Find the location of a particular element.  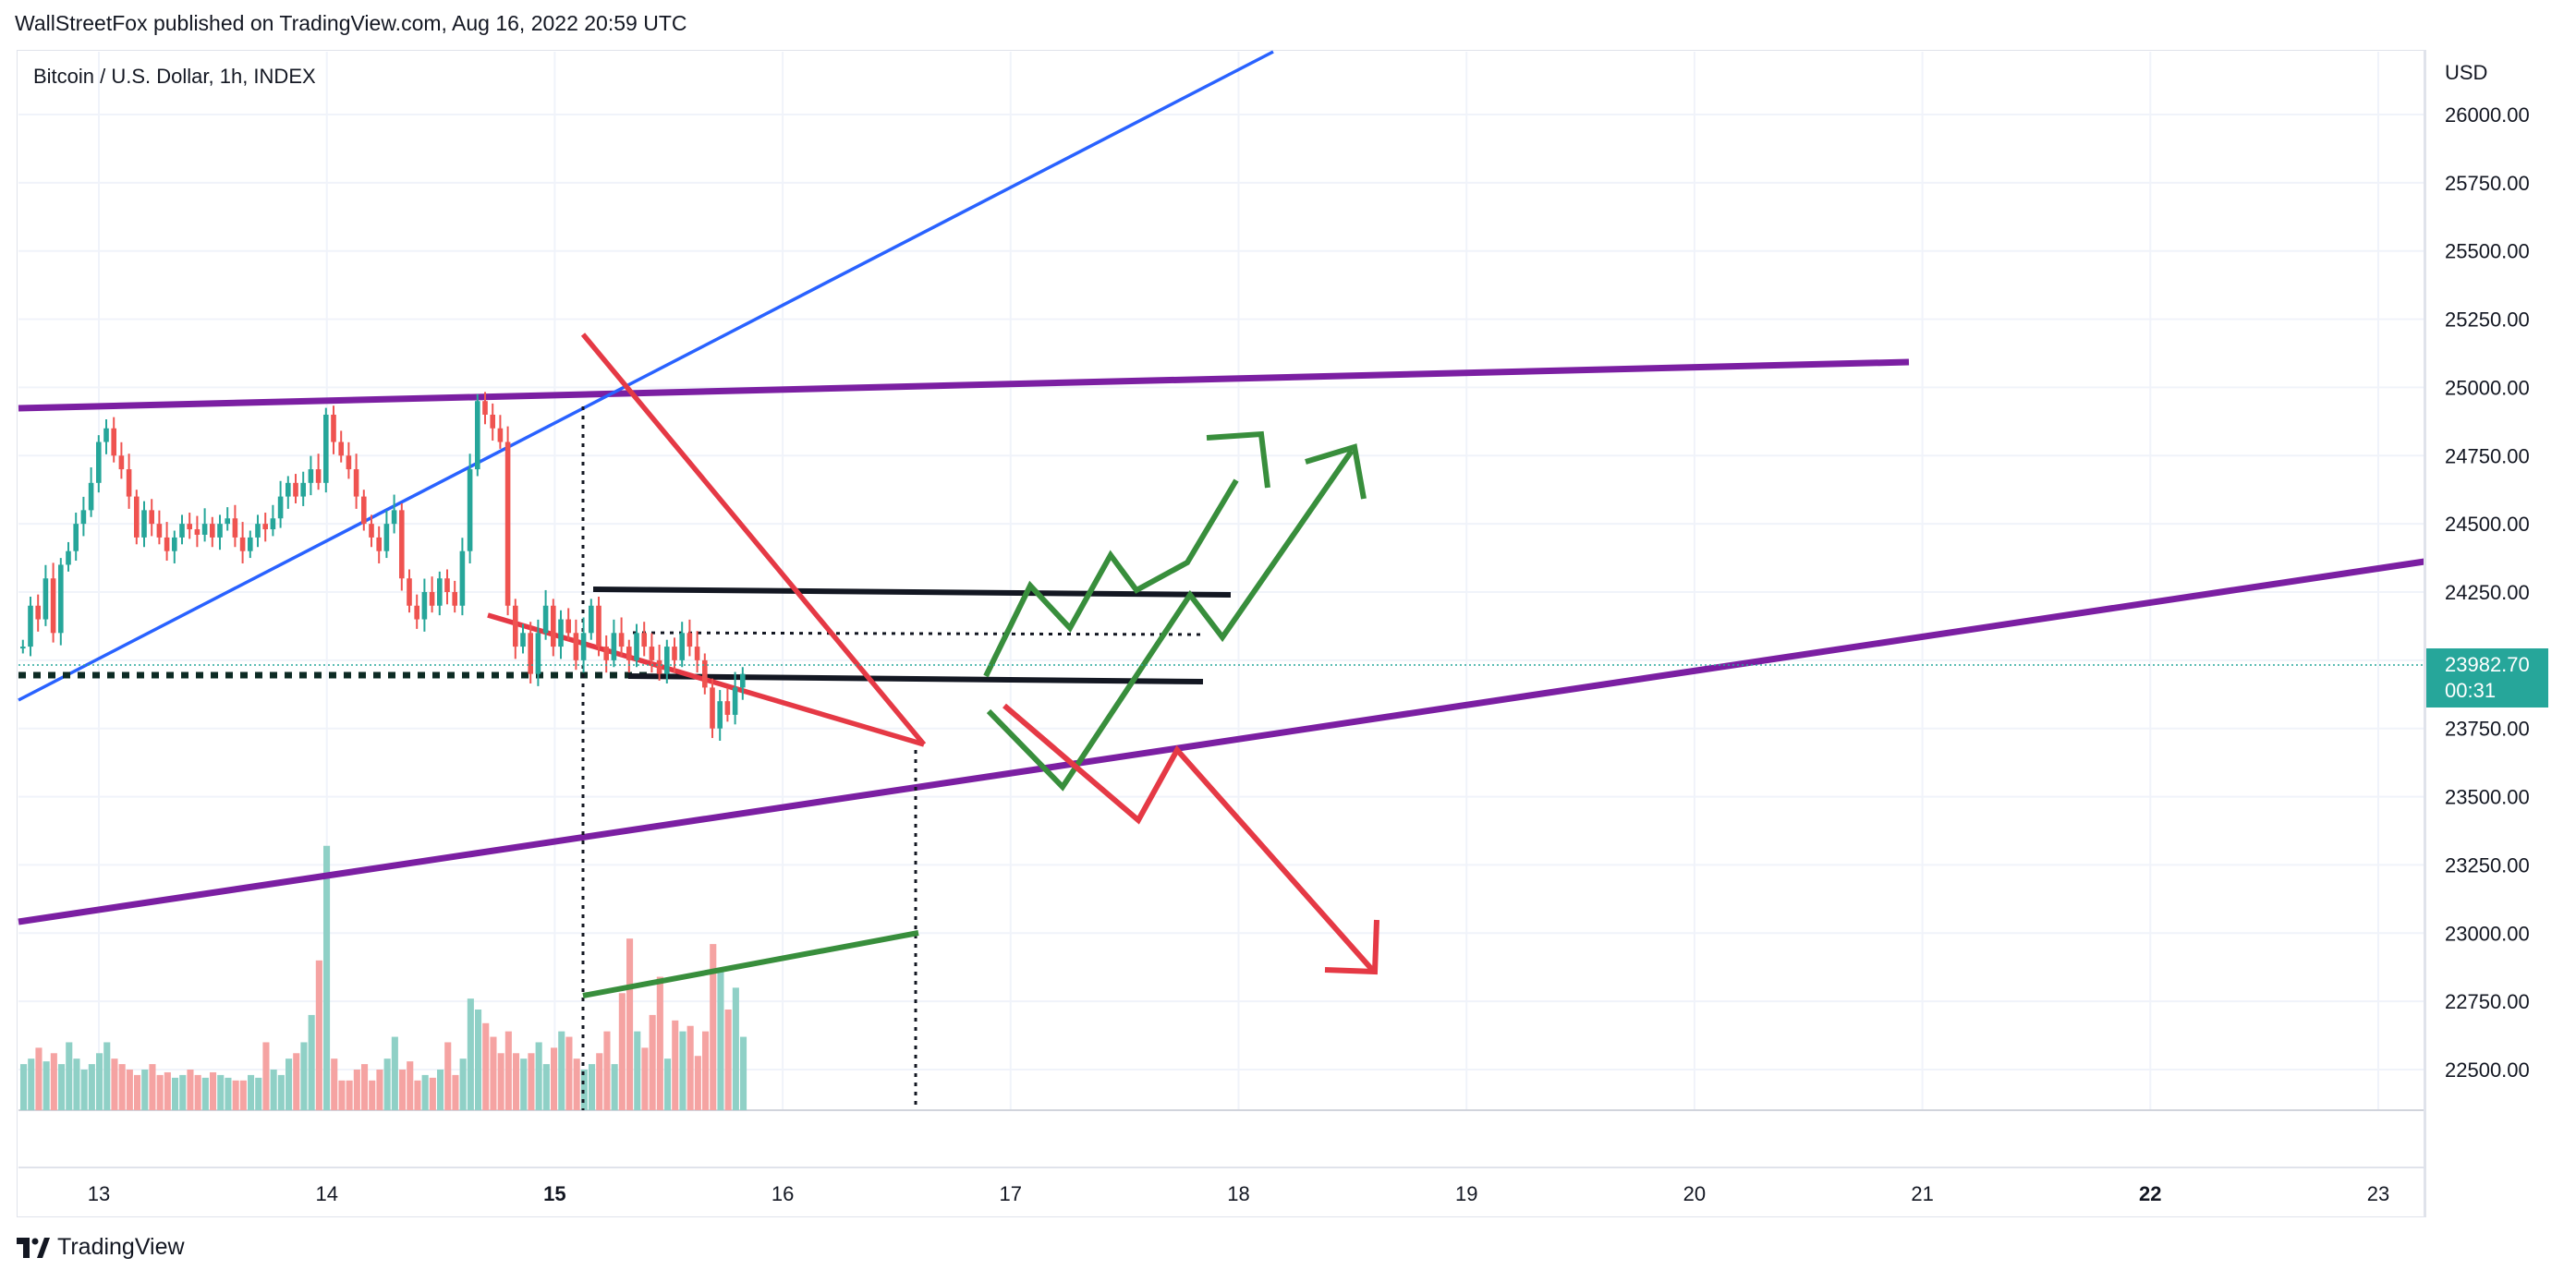

last-price-value: 23982.70 is located at coordinates (2487, 664).